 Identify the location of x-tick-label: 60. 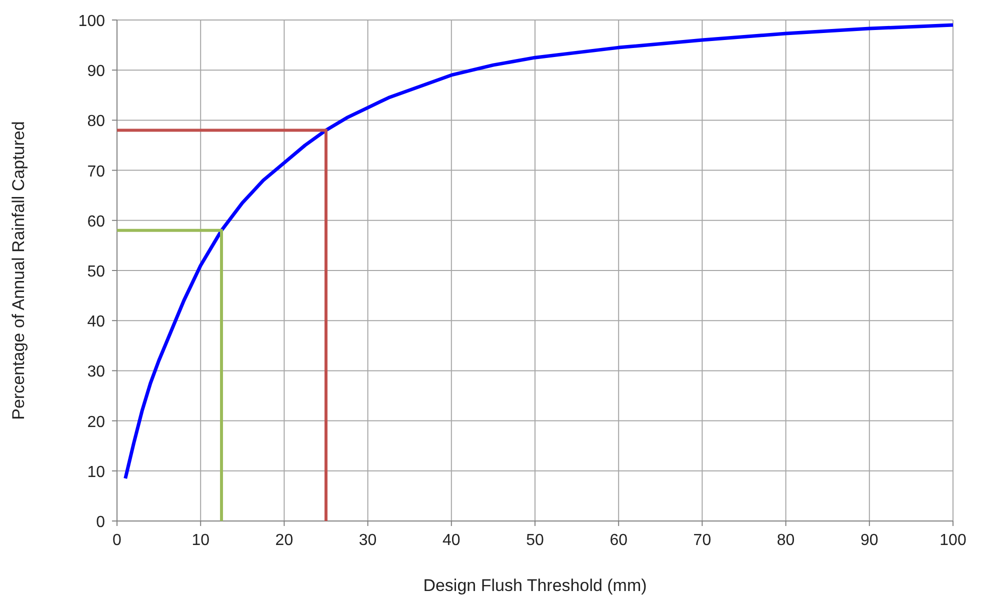
(619, 540).